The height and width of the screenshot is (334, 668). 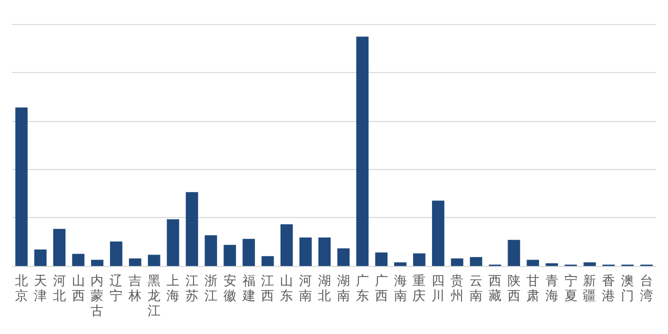 What do you see at coordinates (21, 289) in the screenshot?
I see `x-tick-label: 北京` at bounding box center [21, 289].